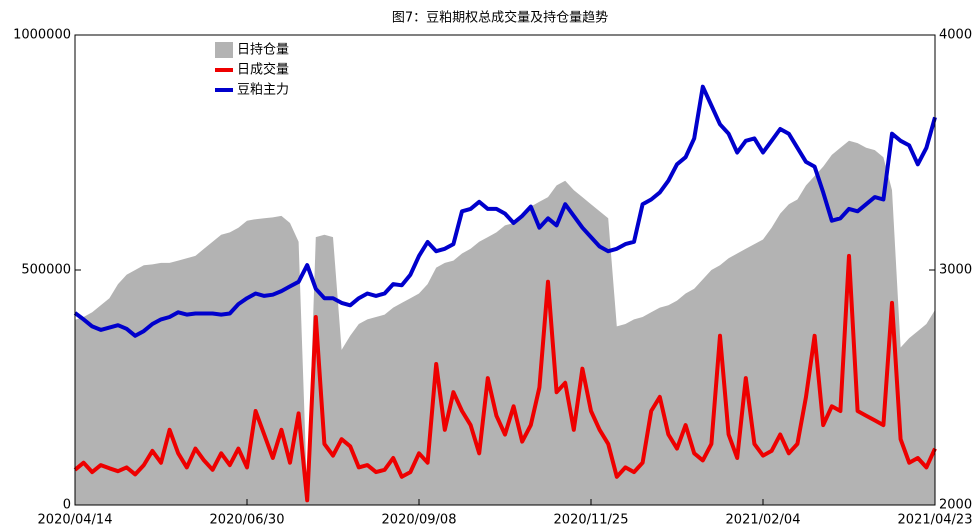 This screenshot has width=975, height=528. I want to click on x-tick-label: 2021/04/23, so click(935, 520).